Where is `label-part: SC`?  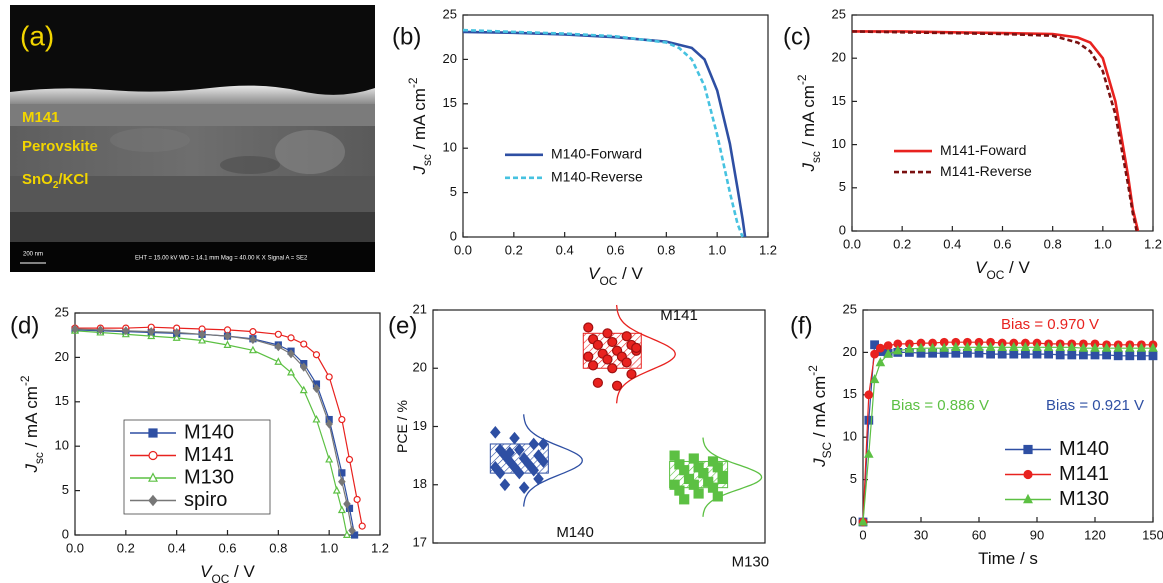 label-part: SC is located at coordinates (827, 449).